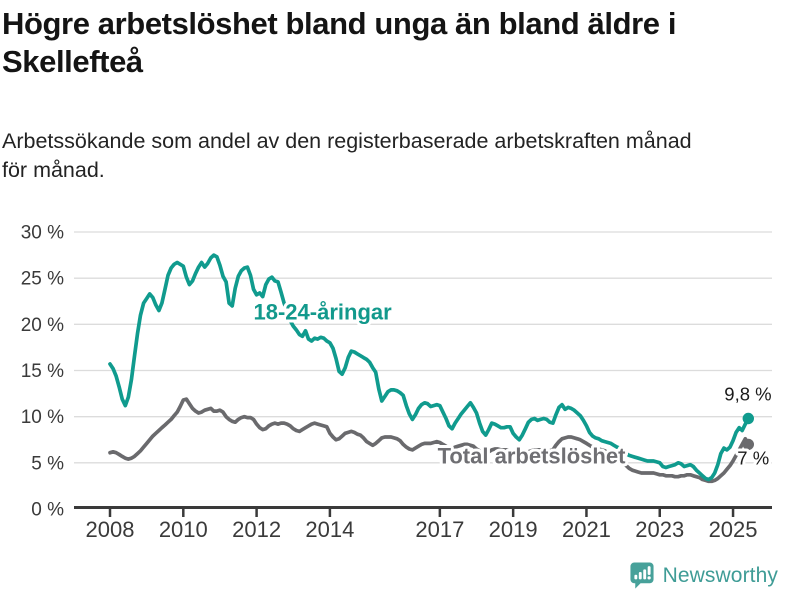  What do you see at coordinates (753, 457) in the screenshot?
I see `end-value-label-total: 7 %` at bounding box center [753, 457].